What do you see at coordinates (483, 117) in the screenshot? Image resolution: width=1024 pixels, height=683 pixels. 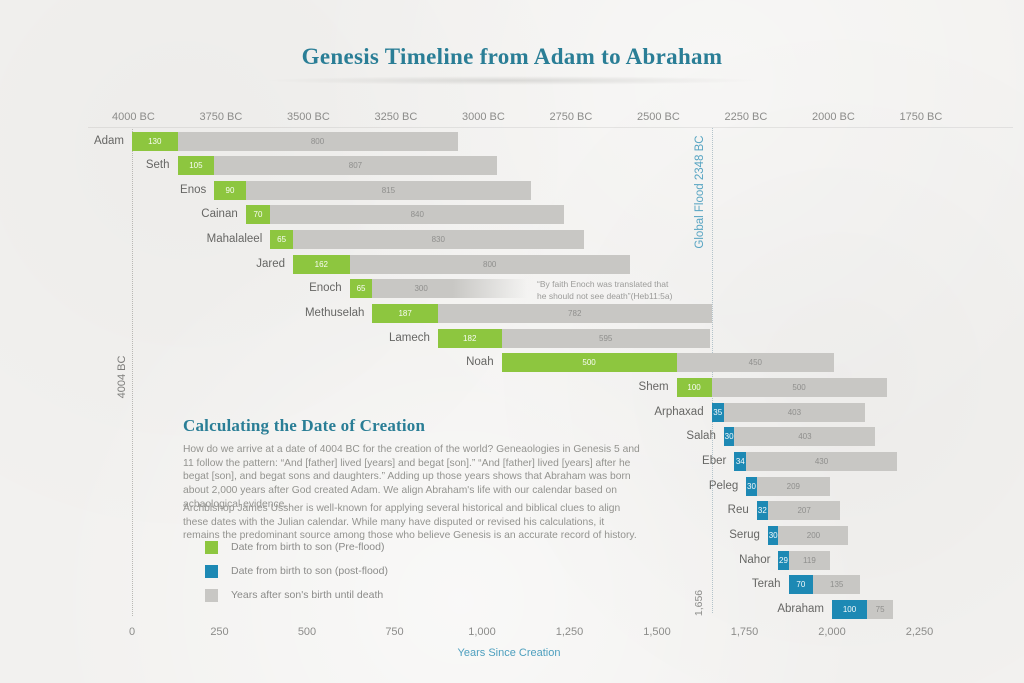 I see `top-axis-tick-label: 3000 BC` at bounding box center [483, 117].